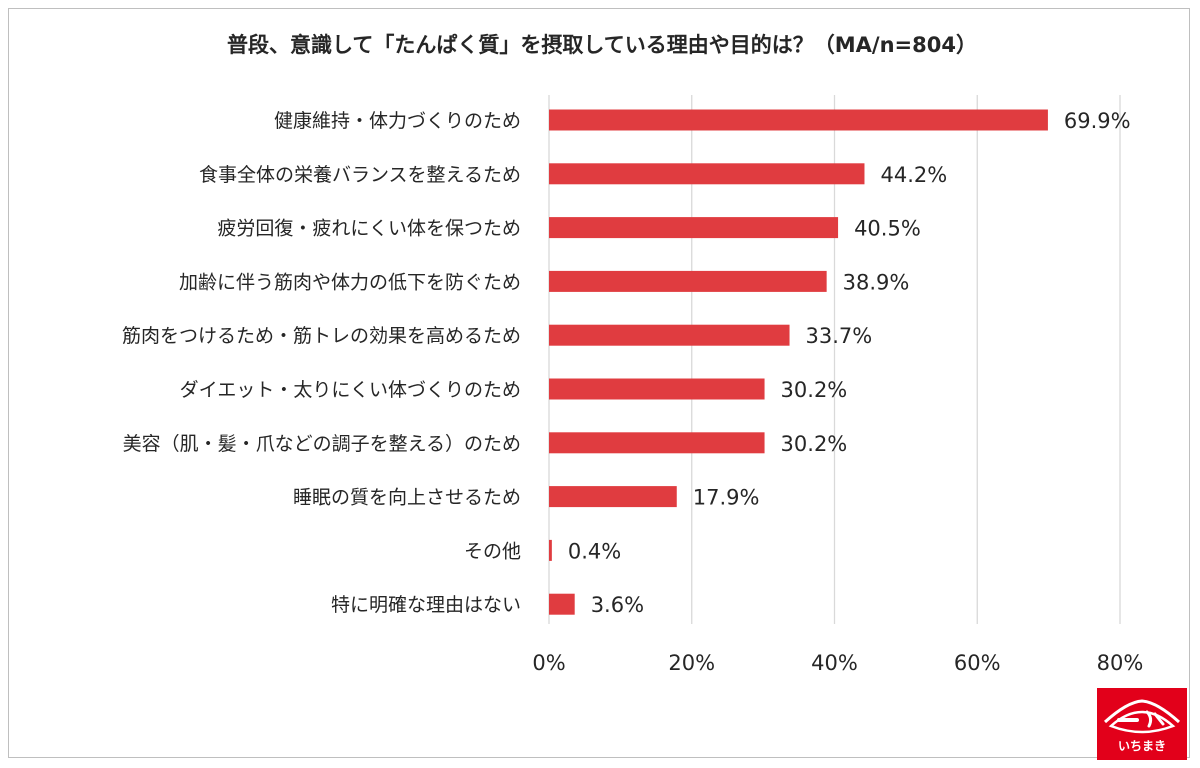  Describe the element at coordinates (397, 121) in the screenshot. I see `category-label: 健康維持・体力づくりのため` at that location.